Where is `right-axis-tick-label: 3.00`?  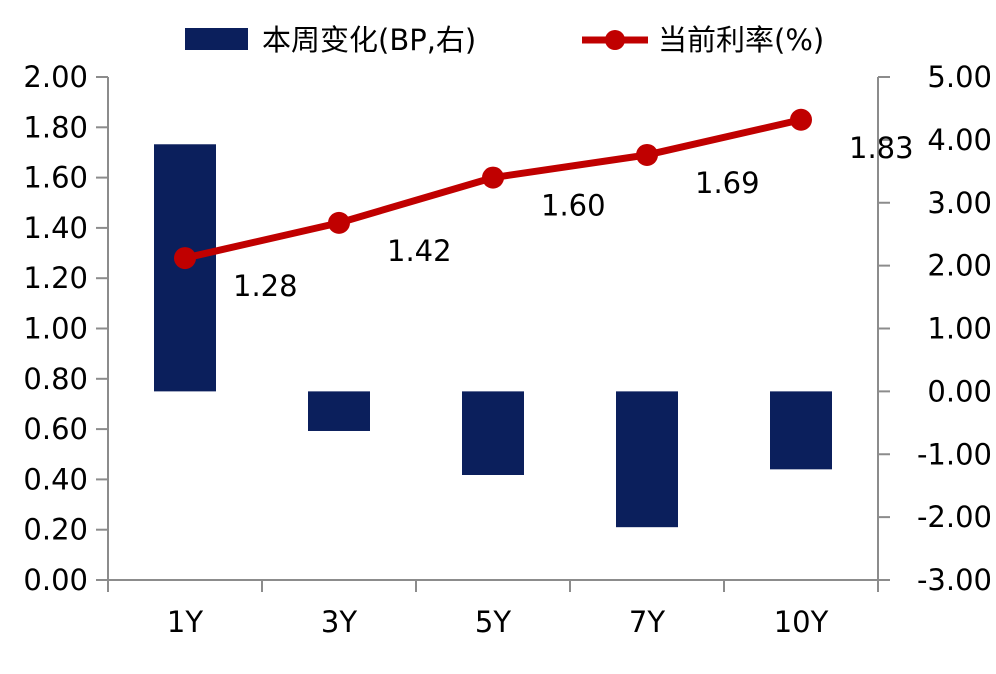 right-axis-tick-label: 3.00 is located at coordinates (959, 203).